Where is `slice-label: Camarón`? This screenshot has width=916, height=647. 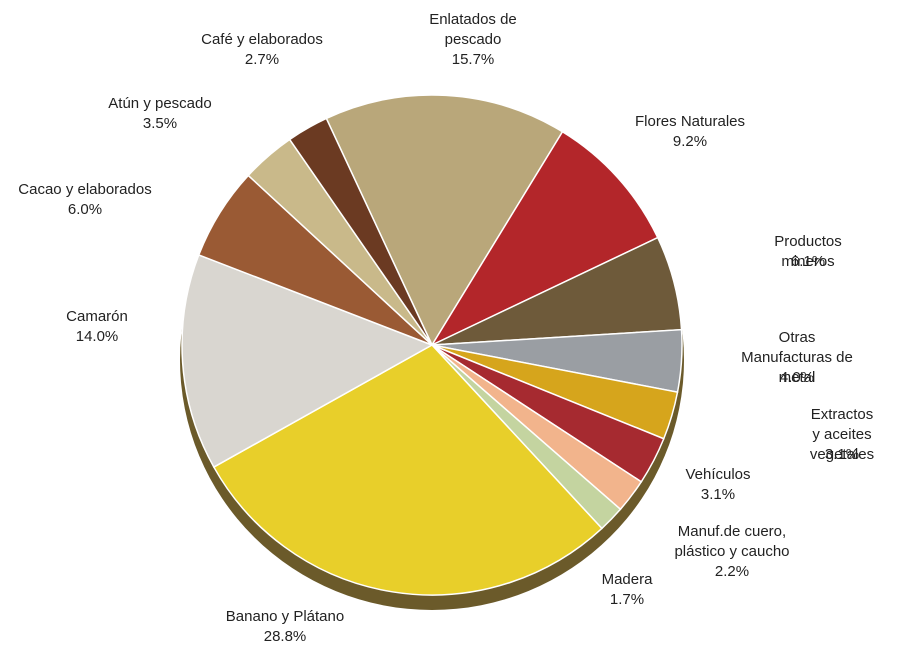
slice-label: Camarón is located at coordinates (97, 316).